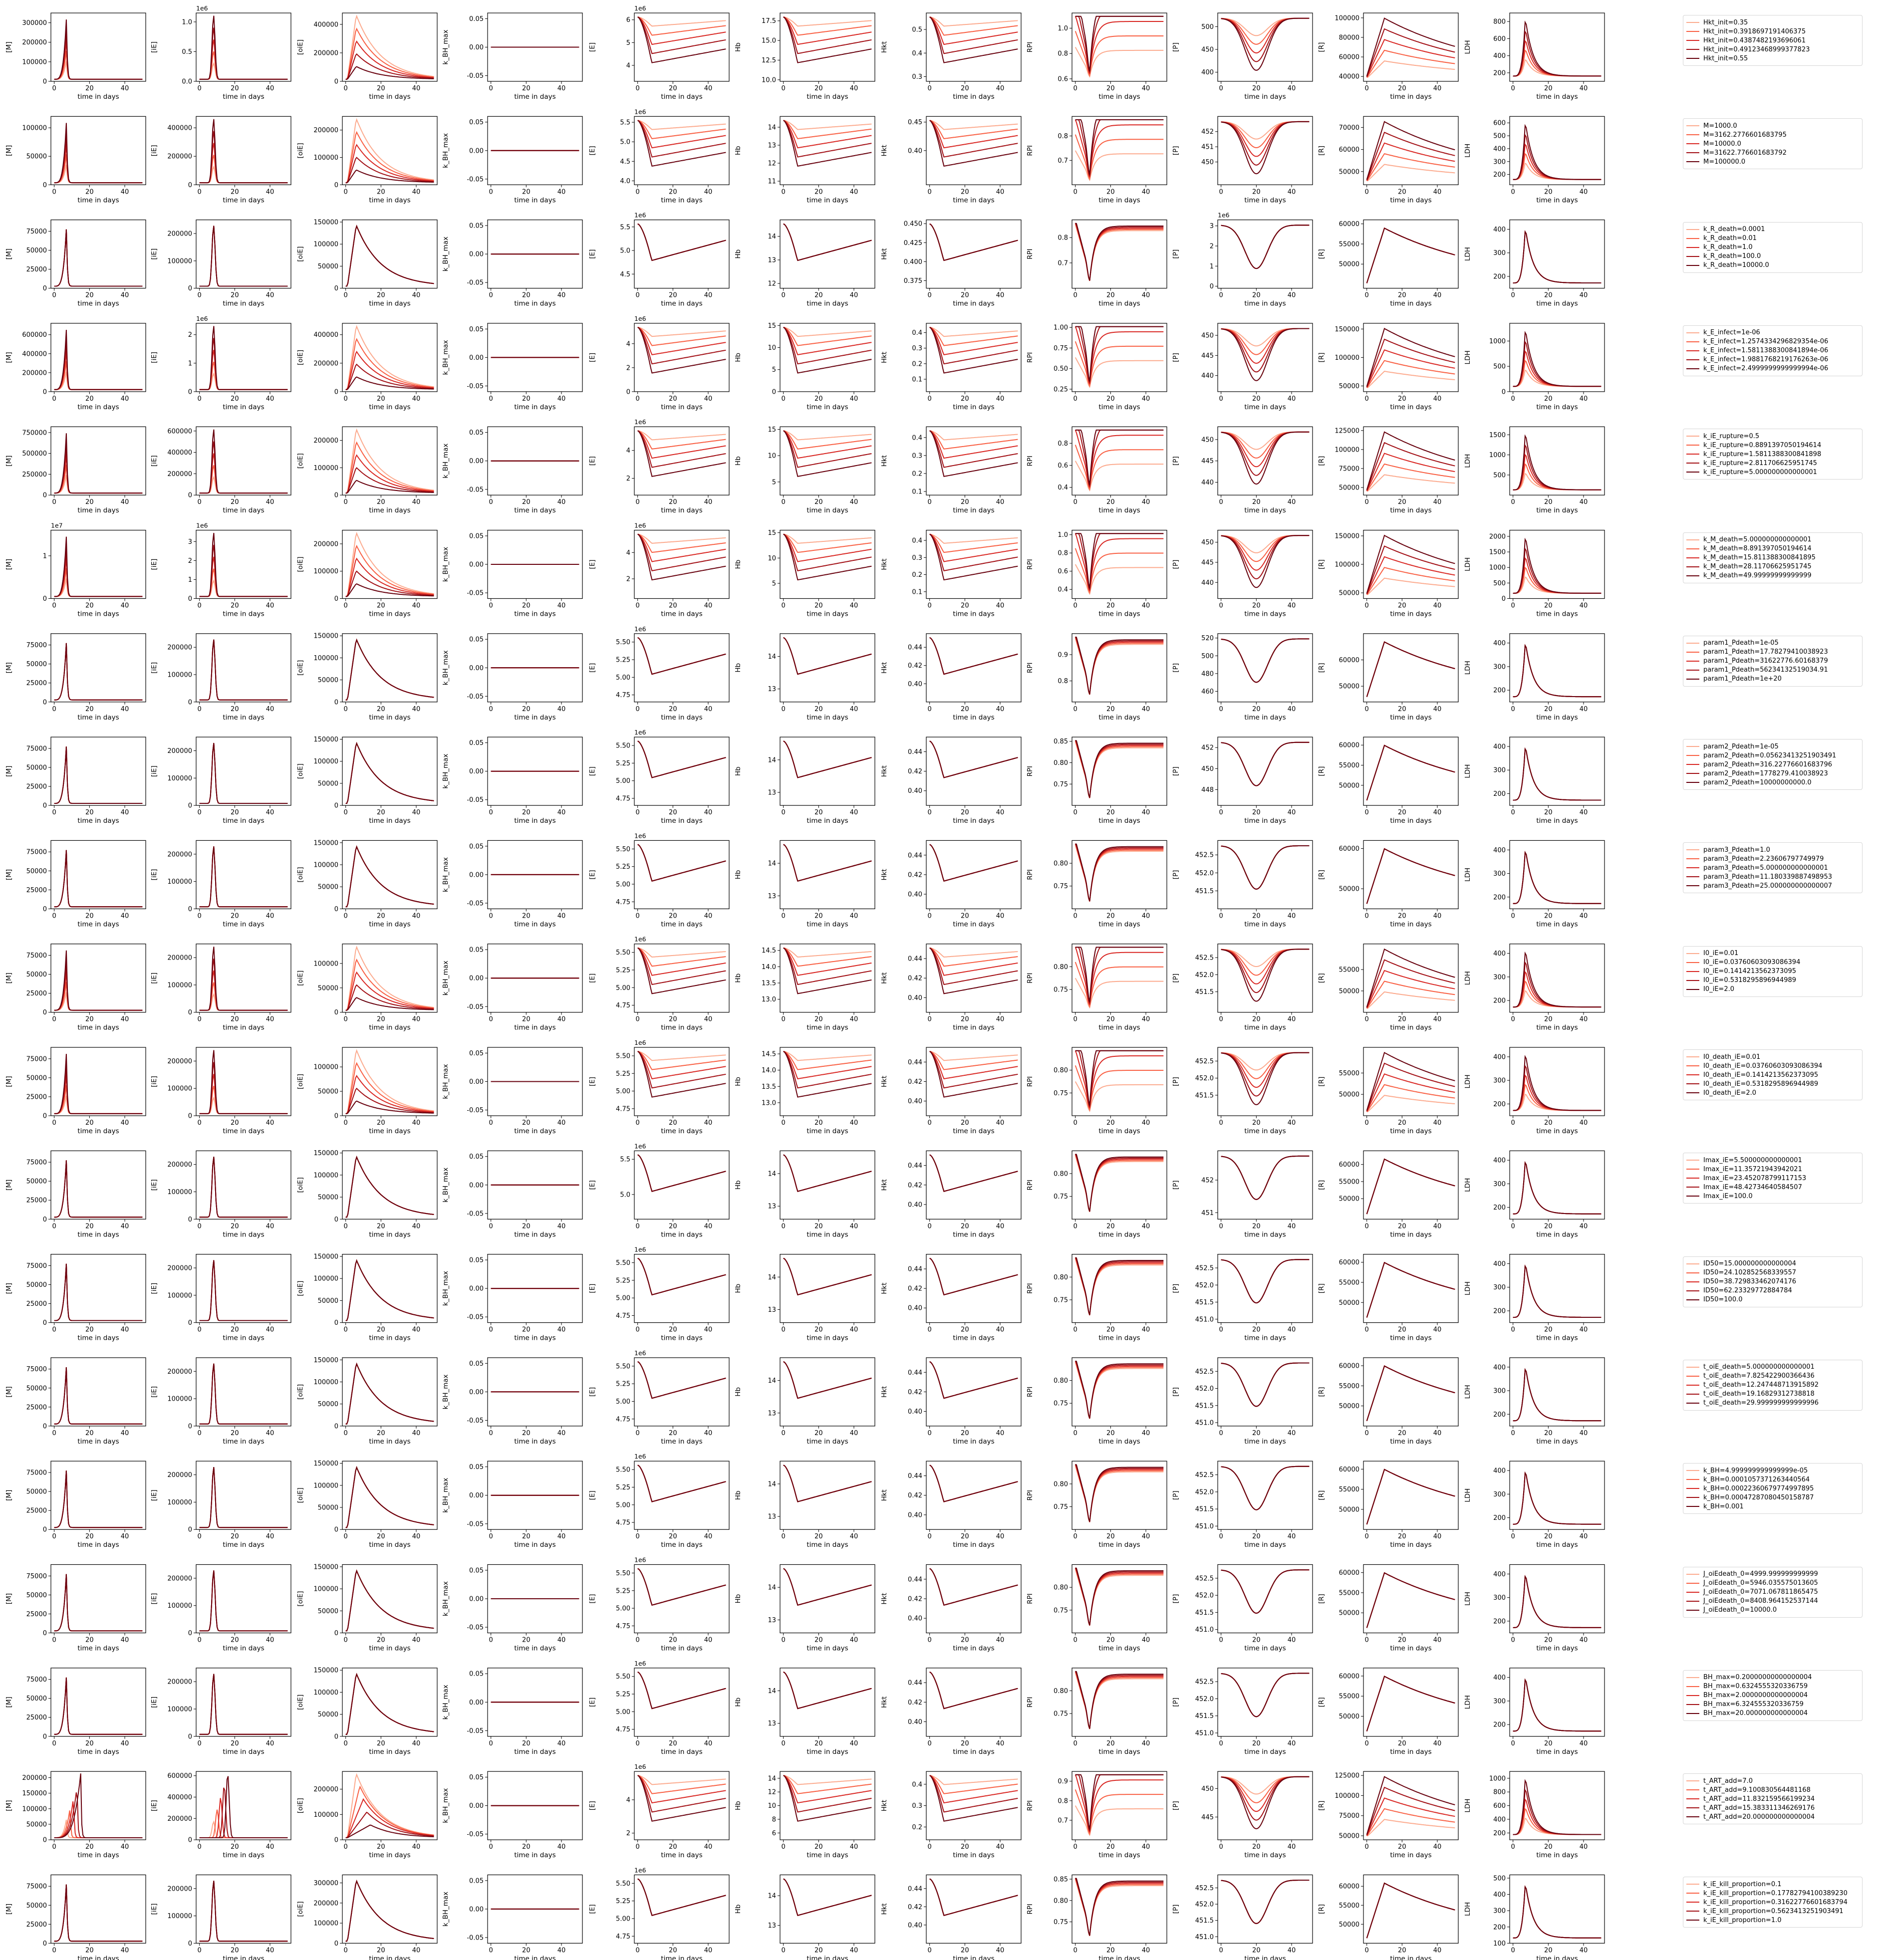 Image resolution: width=1877 pixels, height=1960 pixels. Describe the element at coordinates (1773, 876) in the screenshot. I see `legend-item: param3_Pdeath=11.180339887498953` at that location.